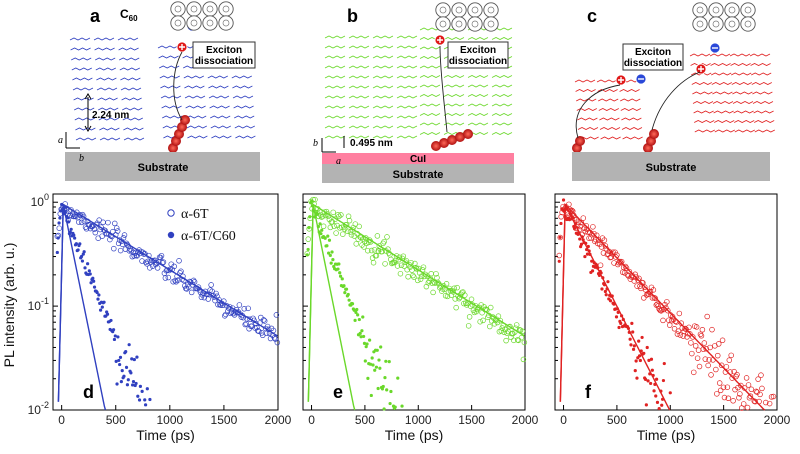  I want to click on cui-label: CuI, so click(418, 159).